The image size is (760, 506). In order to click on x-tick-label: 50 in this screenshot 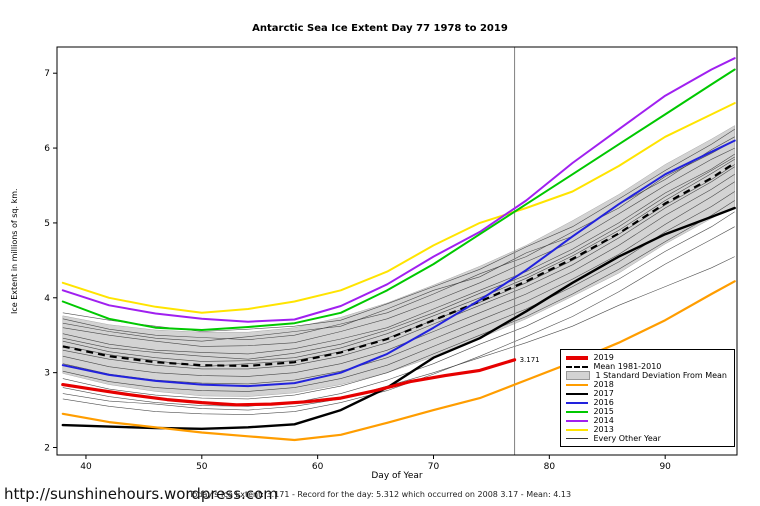, I will do `click(202, 467)`.